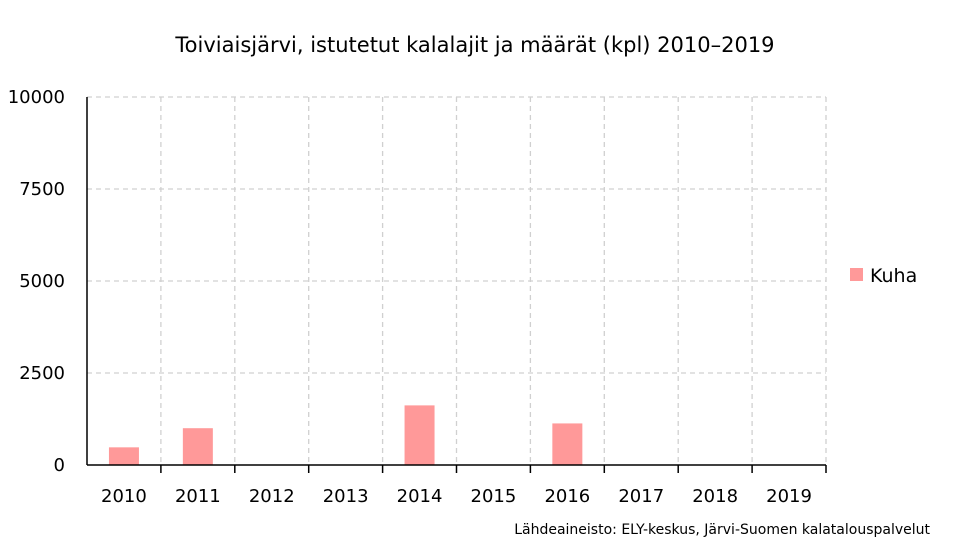 The width and height of the screenshot is (955, 549). Describe the element at coordinates (346, 496) in the screenshot. I see `x-tick-label: 2013` at that location.